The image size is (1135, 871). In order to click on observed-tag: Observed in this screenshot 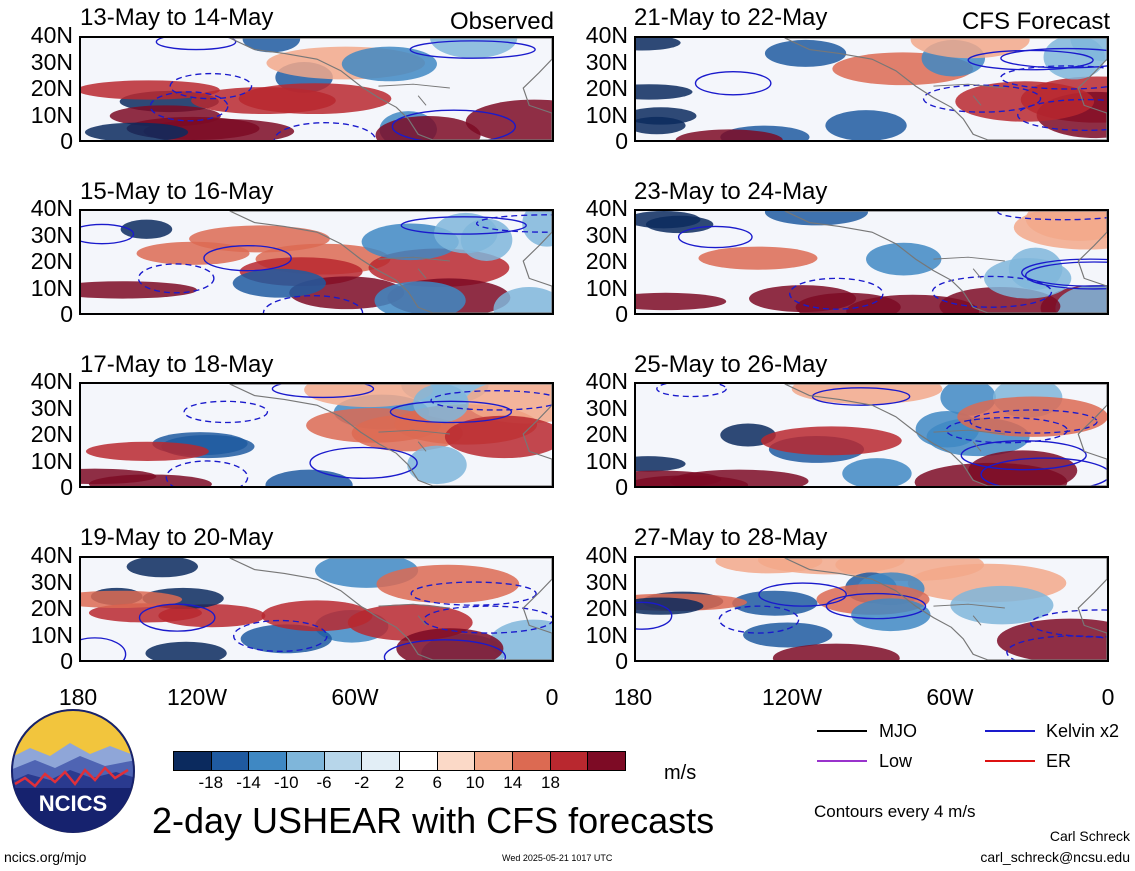, I will do `click(501, 21)`.